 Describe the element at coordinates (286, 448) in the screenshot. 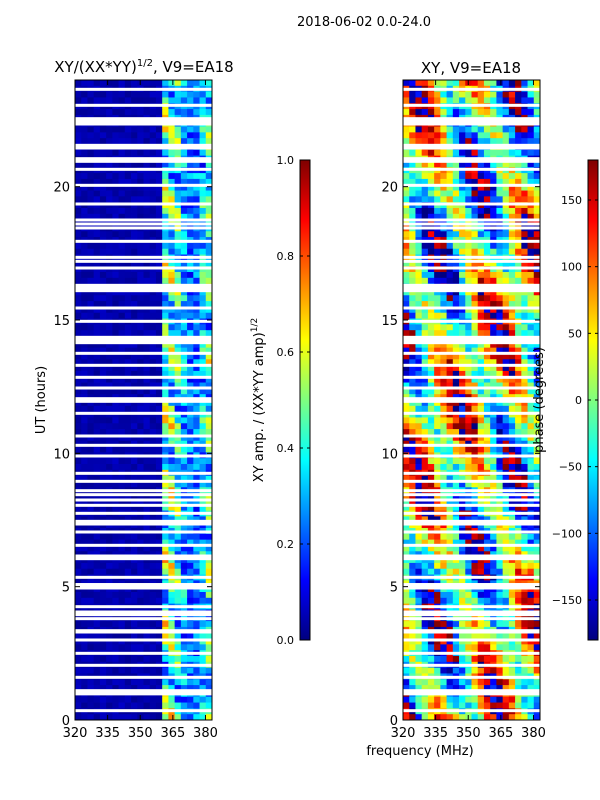

I see `colorbar-tick-label: 0.4` at that location.